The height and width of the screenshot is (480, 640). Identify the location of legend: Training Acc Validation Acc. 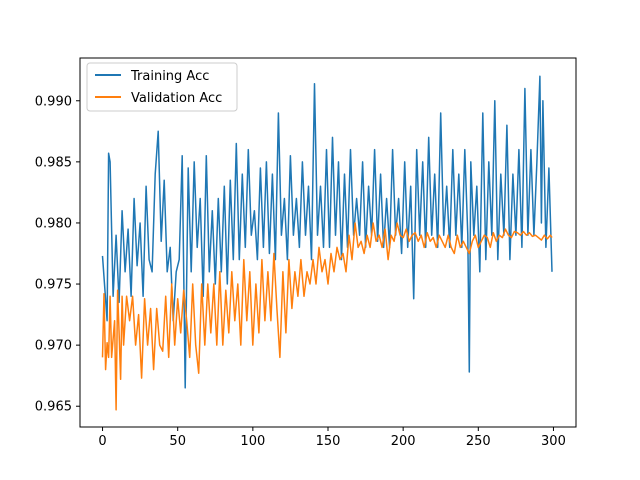
(162, 87).